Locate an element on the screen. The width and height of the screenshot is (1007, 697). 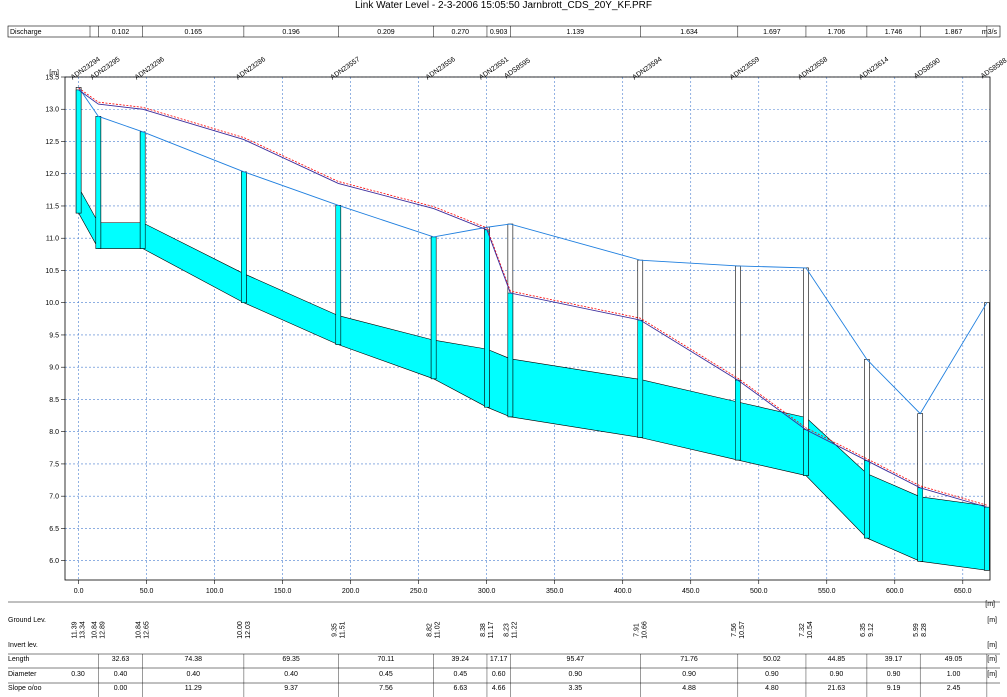
length-value: 49.05 is located at coordinates (954, 659).